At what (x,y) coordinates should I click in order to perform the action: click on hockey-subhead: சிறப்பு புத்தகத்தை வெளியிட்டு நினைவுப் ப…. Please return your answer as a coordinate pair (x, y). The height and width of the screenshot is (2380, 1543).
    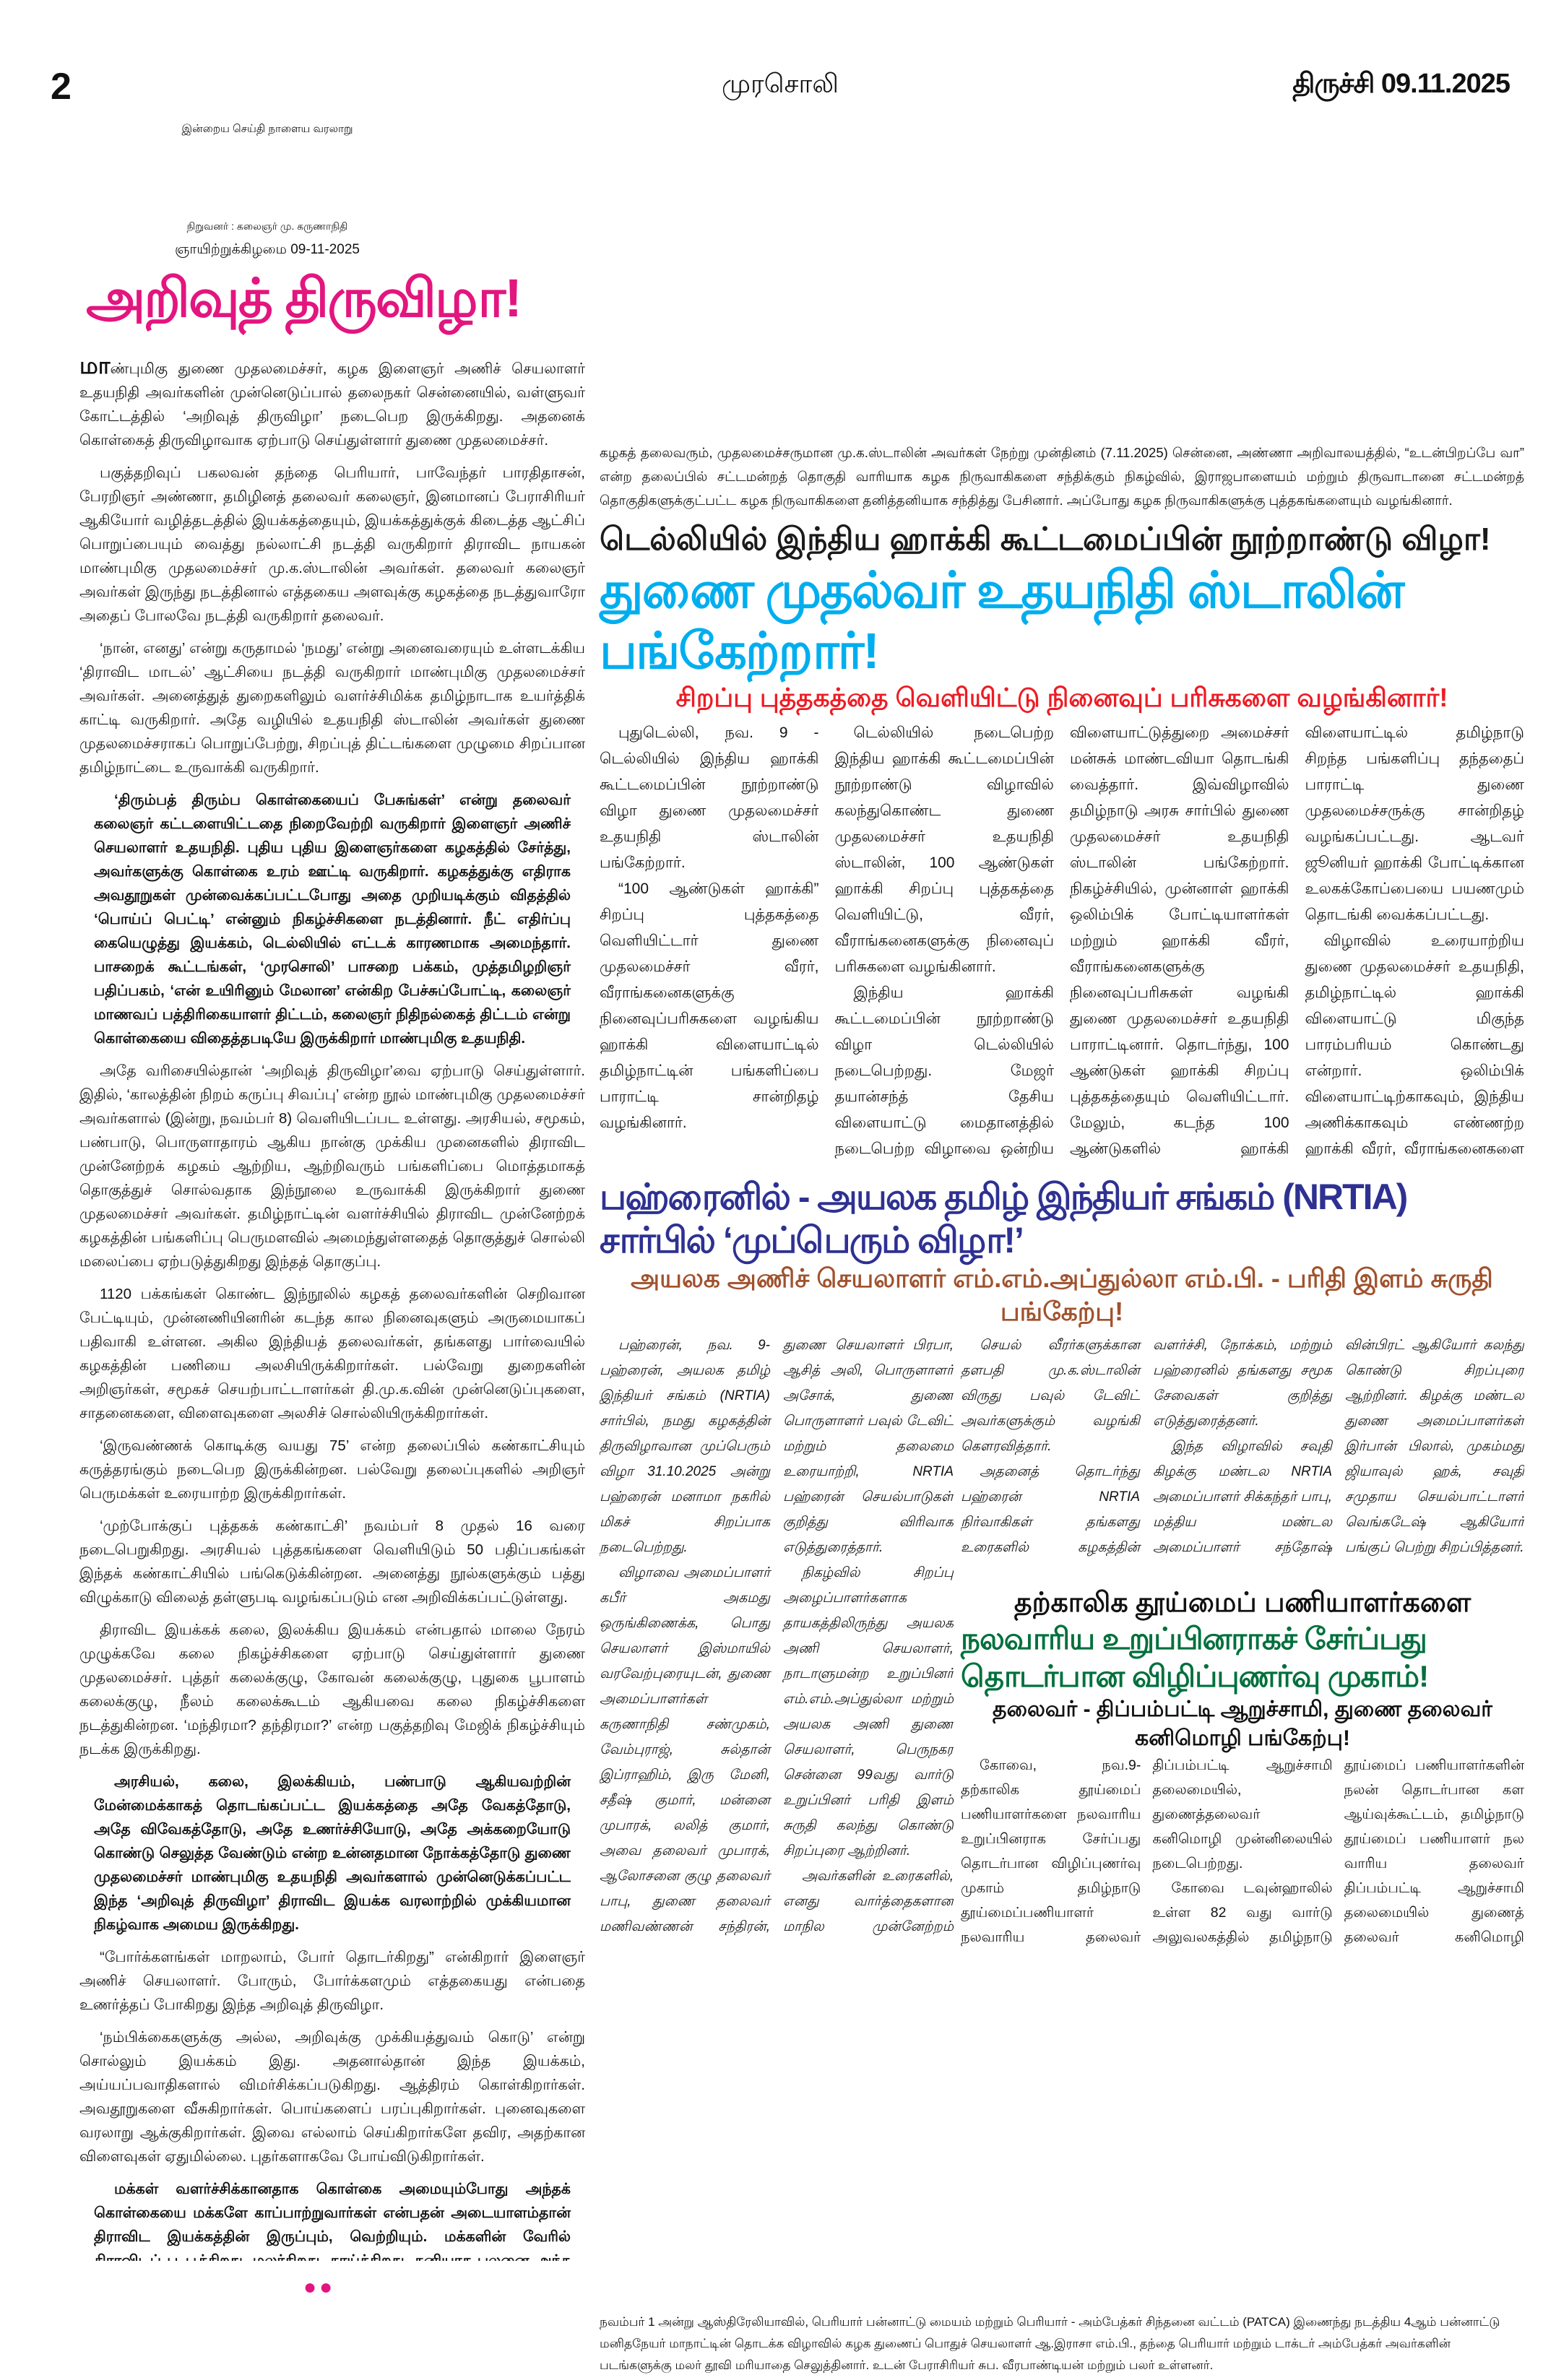
    Looking at the image, I should click on (1061, 697).